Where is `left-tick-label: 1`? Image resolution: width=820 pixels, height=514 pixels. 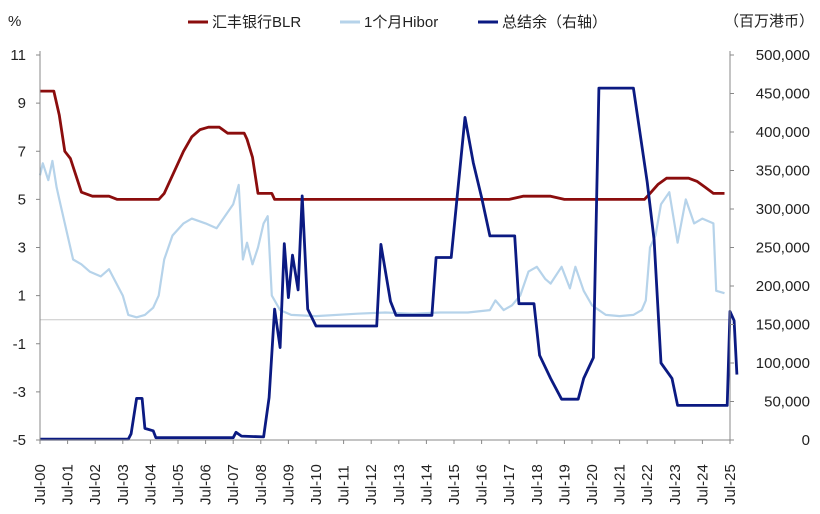
left-tick-label: 1 is located at coordinates (22, 296).